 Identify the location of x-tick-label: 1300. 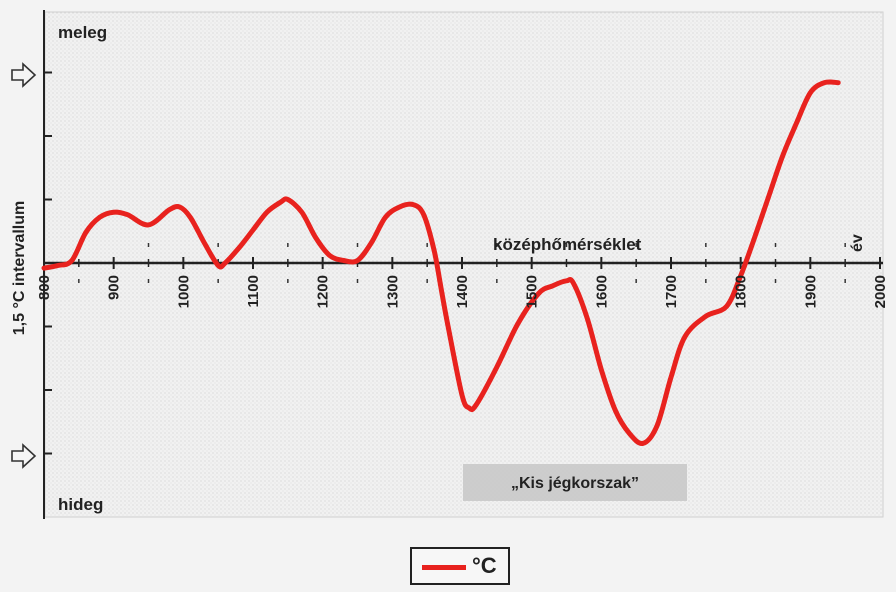
(392, 291).